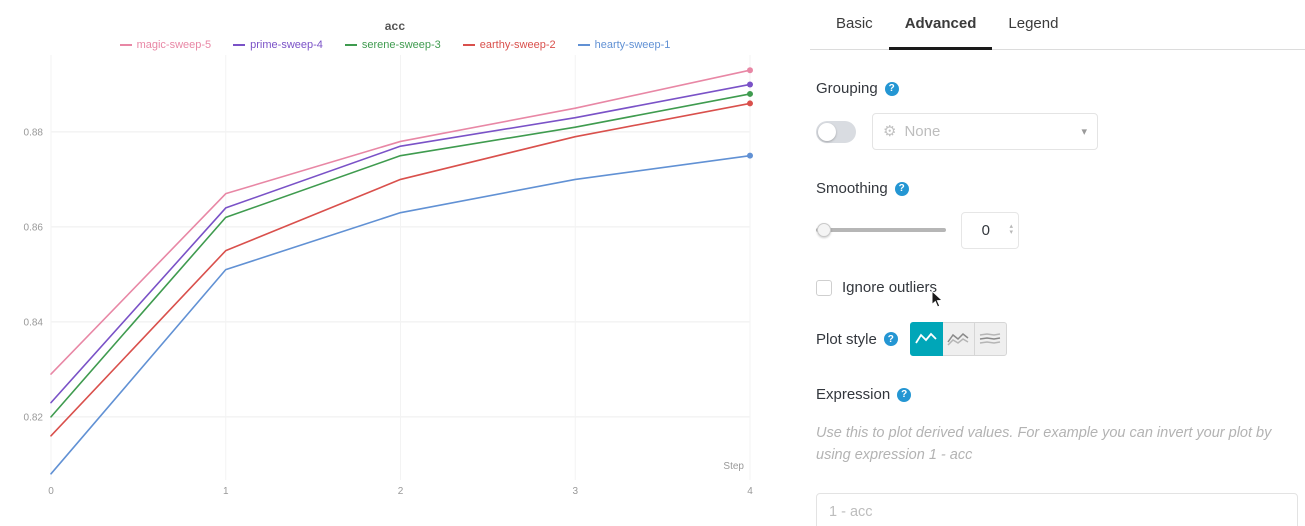 The width and height of the screenshot is (1305, 526). What do you see at coordinates (901, 188) in the screenshot?
I see `smoothing-help-icon: ?` at bounding box center [901, 188].